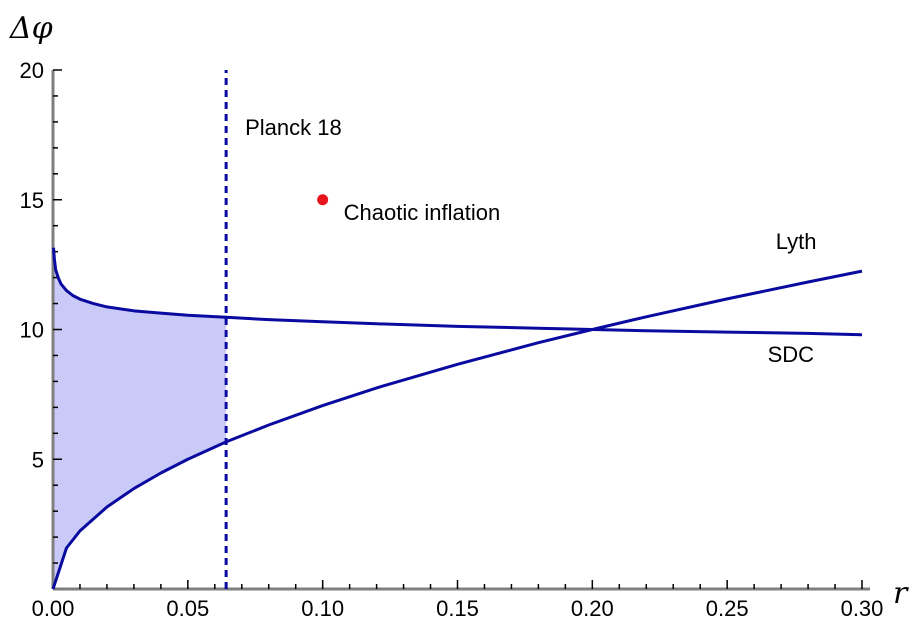 The width and height of the screenshot is (912, 619). I want to click on shaded-region, so click(140, 418).